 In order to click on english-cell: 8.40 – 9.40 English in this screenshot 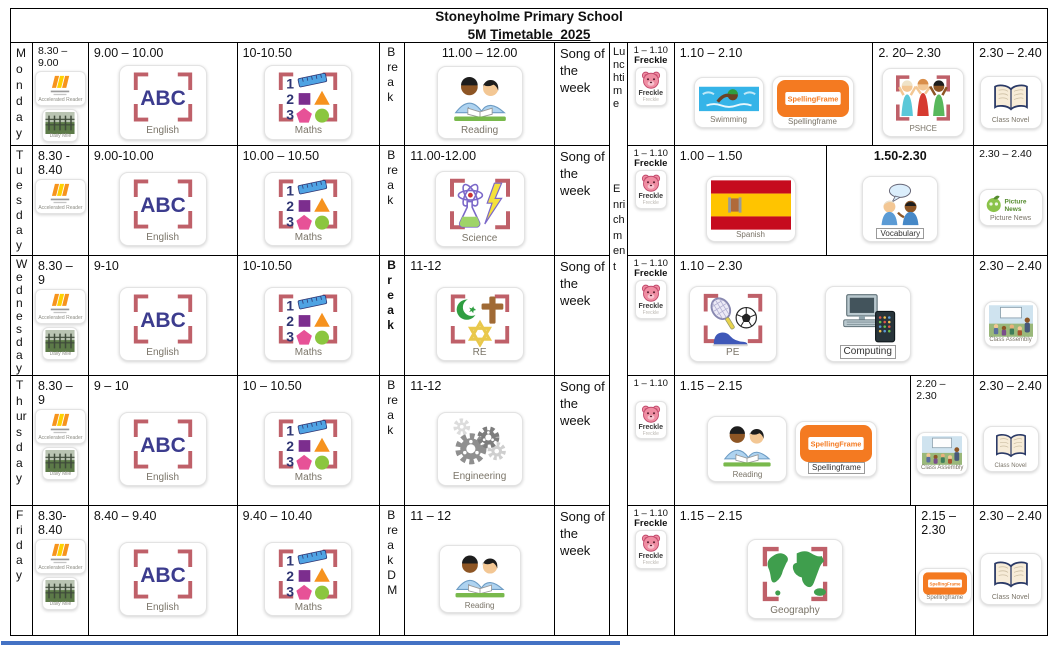, I will do `click(163, 570)`.